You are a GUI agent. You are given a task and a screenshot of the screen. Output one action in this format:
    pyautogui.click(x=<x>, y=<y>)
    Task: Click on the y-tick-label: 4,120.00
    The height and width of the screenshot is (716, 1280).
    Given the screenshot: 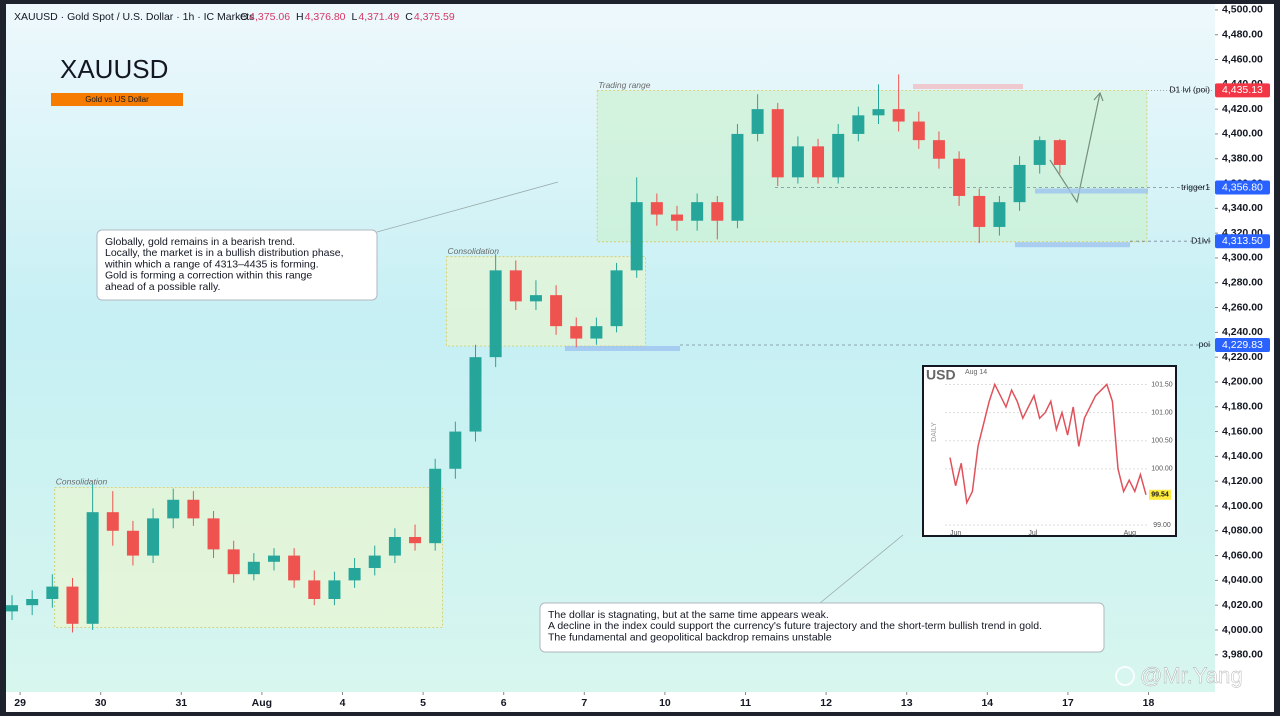 What is the action you would take?
    pyautogui.click(x=1242, y=481)
    